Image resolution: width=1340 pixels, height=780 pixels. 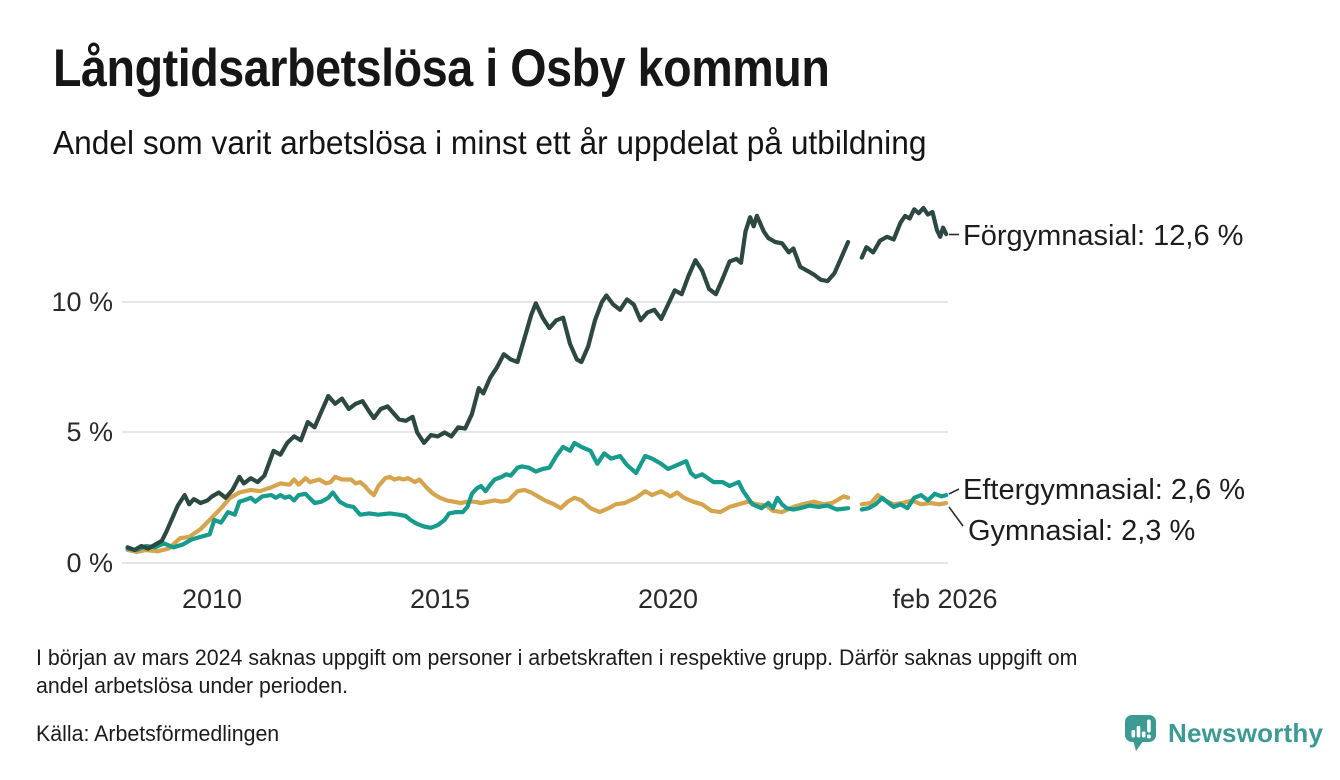 What do you see at coordinates (1104, 490) in the screenshot?
I see `end-label-eftergymnasial: Eftergymnasial: 2,6 %` at bounding box center [1104, 490].